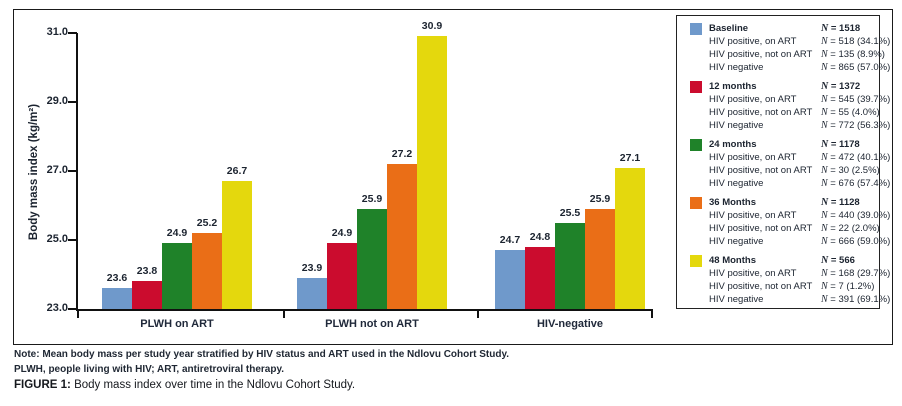 This screenshot has width=902, height=406. I want to click on legend-subrow-n: N = 518 (34.1%), so click(856, 41).